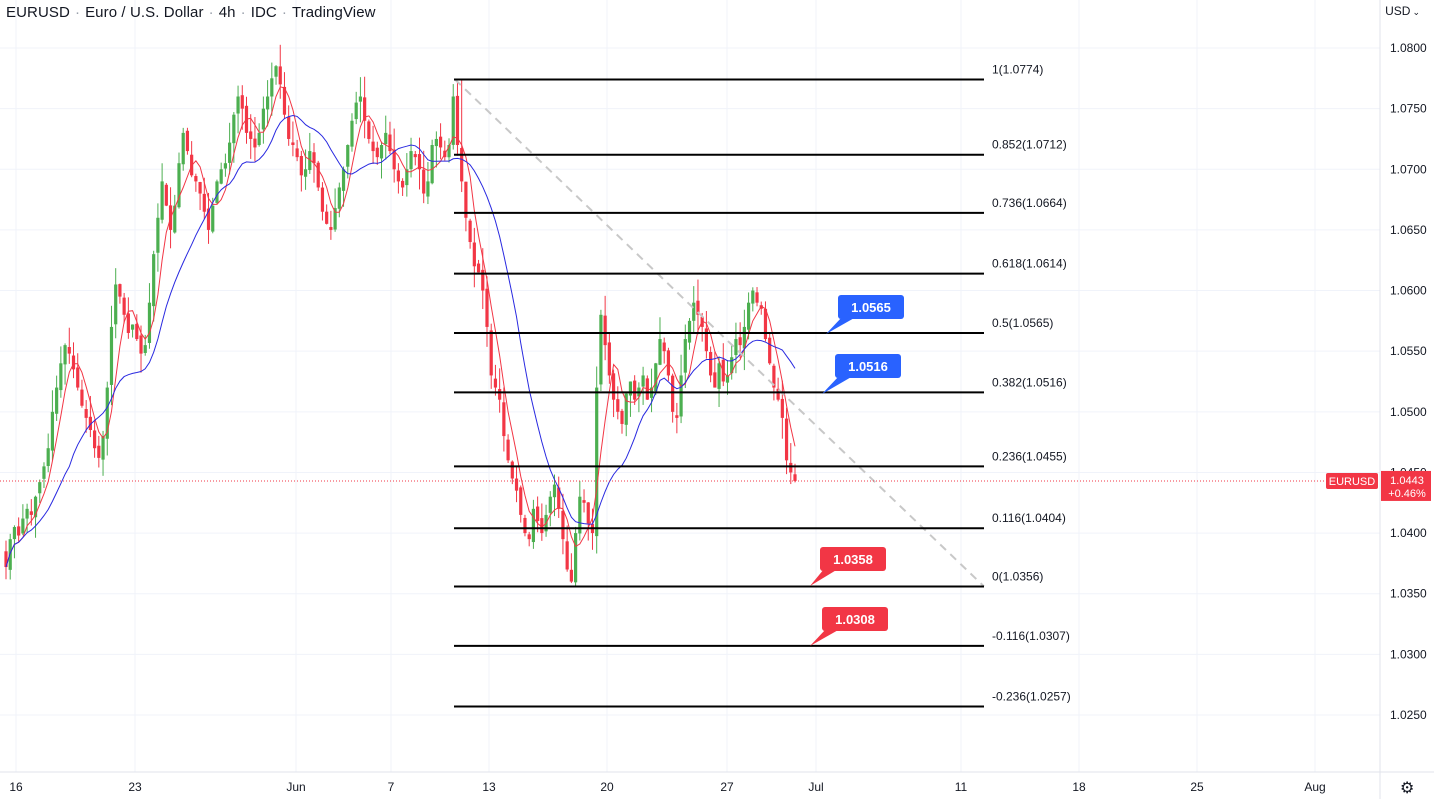 The image size is (1434, 804). What do you see at coordinates (1408, 48) in the screenshot?
I see `price-axis-tick-label: 1.0800` at bounding box center [1408, 48].